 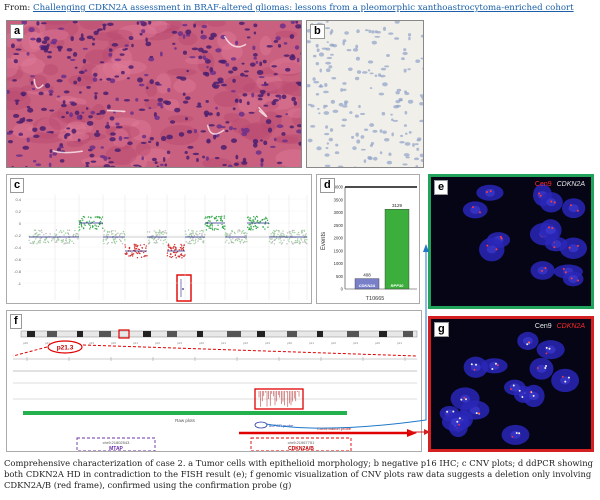 What do you see at coordinates (342, 289) in the screenshot?
I see `ddpcr-ytick: 0` at bounding box center [342, 289].